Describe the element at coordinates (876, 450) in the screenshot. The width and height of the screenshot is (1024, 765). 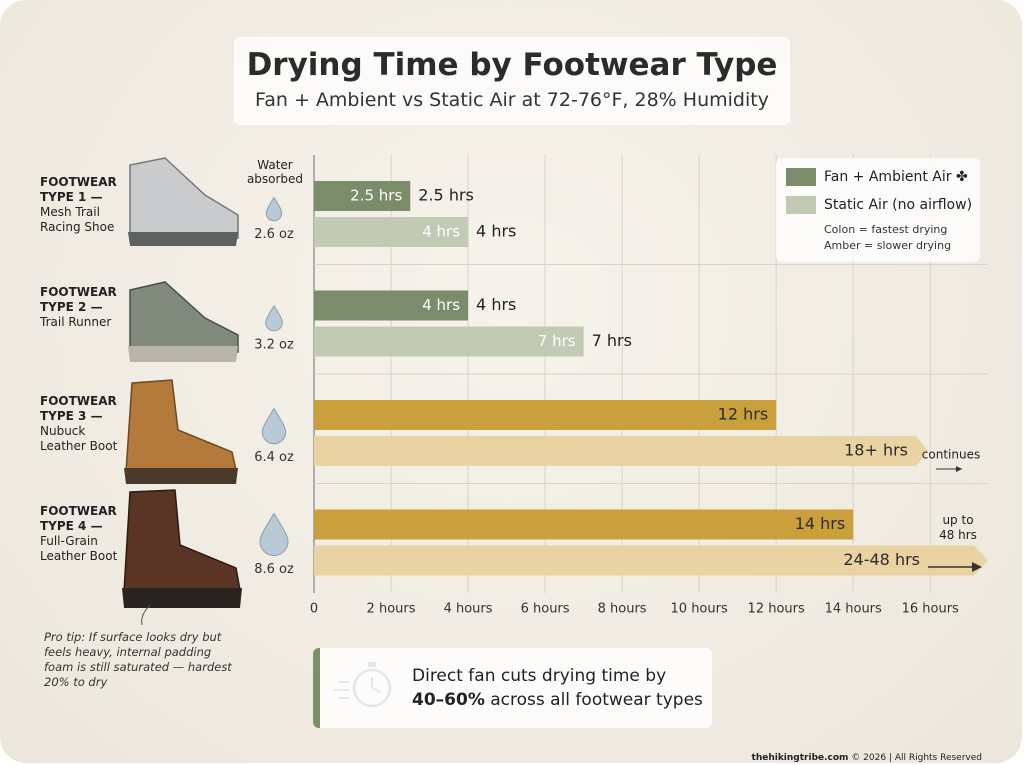
I see `value-label-inside: 18+ hrs` at that location.